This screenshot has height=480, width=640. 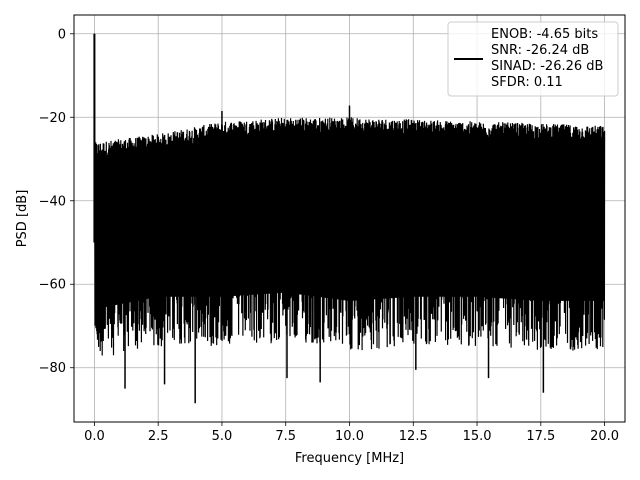 I want to click on legend-entry-line-1: ENOB: -4.65 bits, so click(x=544, y=34).